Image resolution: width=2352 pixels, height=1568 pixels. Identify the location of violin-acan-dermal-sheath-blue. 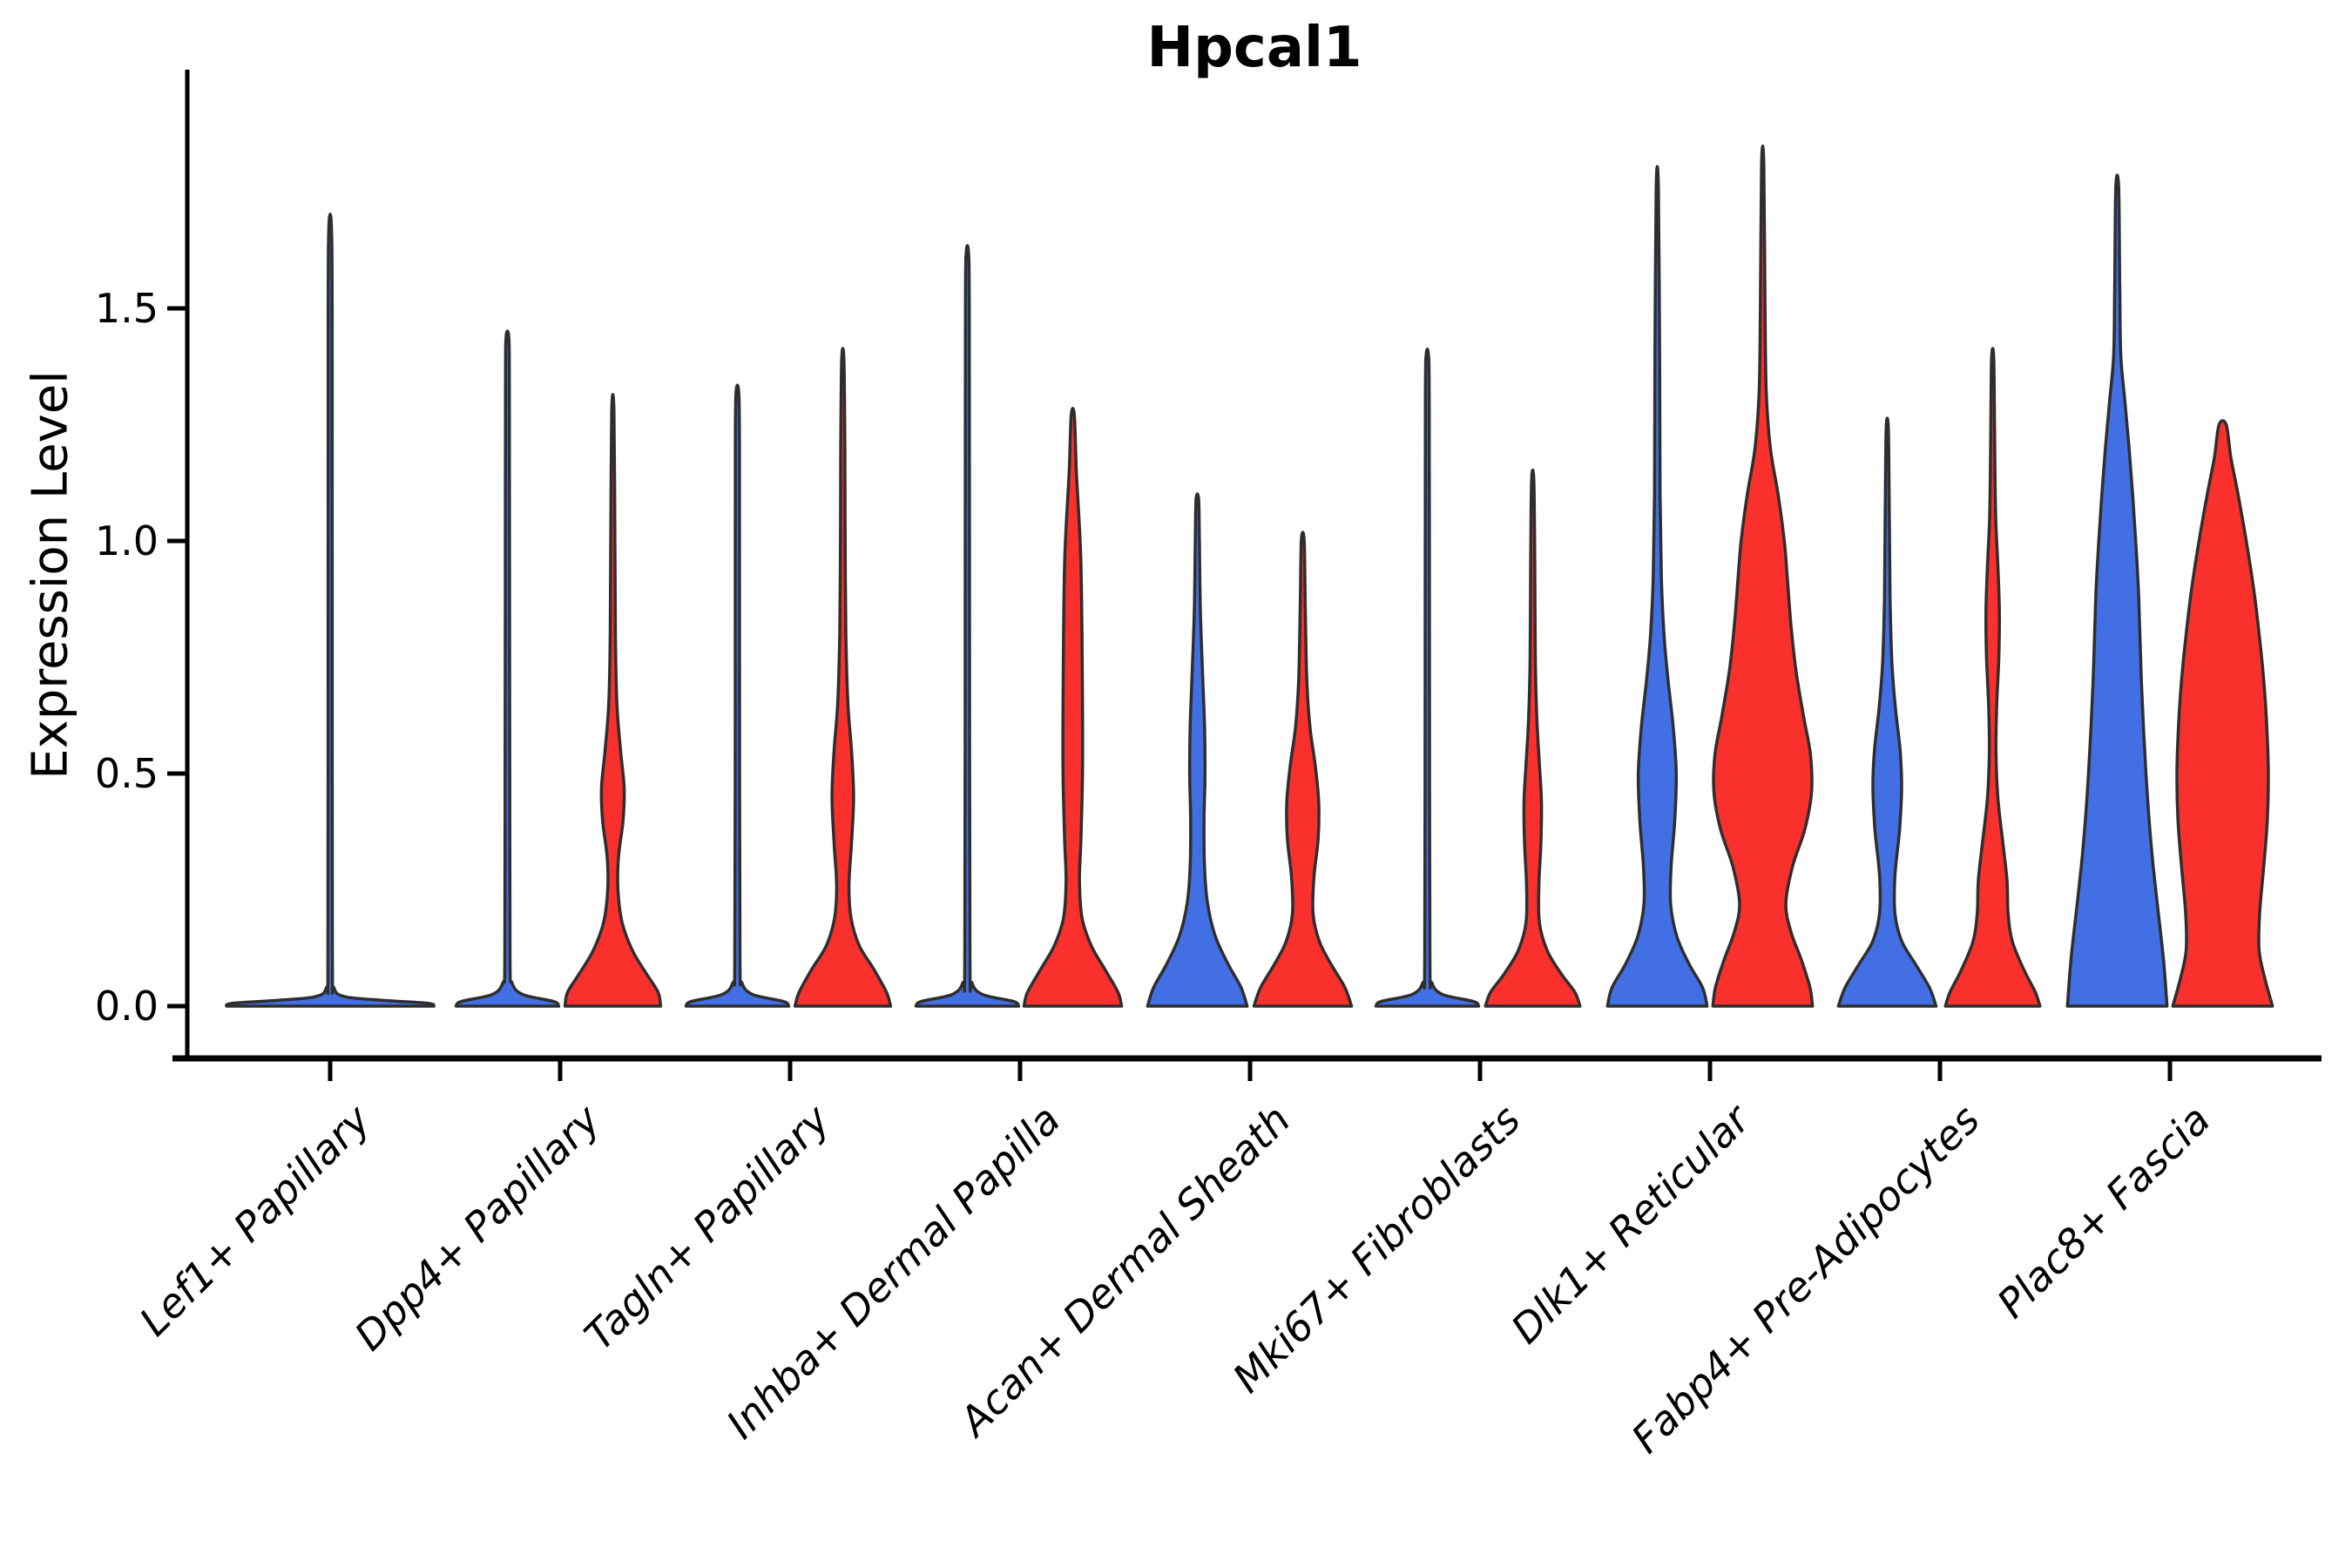
(1197, 750).